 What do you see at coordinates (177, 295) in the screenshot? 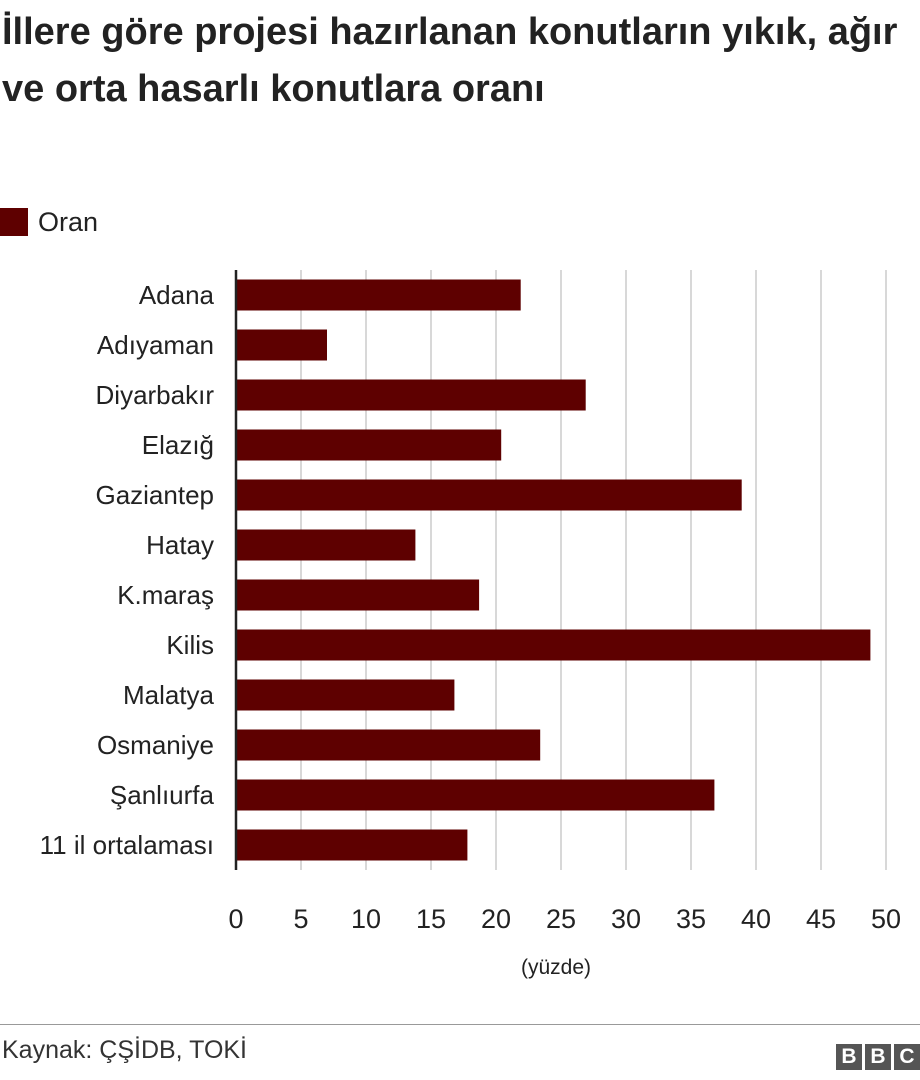
I see `category-label: Adana` at bounding box center [177, 295].